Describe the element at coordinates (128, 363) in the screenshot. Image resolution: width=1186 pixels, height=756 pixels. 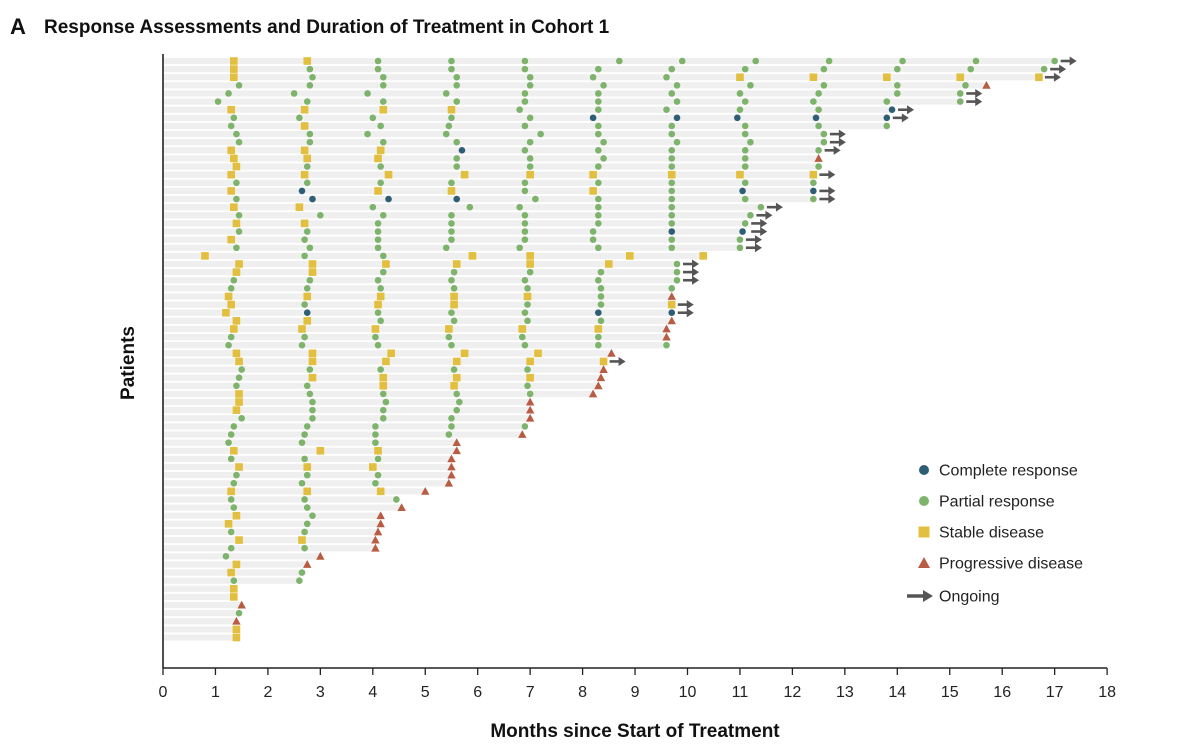
I see `y-axis-label: Patients` at that location.